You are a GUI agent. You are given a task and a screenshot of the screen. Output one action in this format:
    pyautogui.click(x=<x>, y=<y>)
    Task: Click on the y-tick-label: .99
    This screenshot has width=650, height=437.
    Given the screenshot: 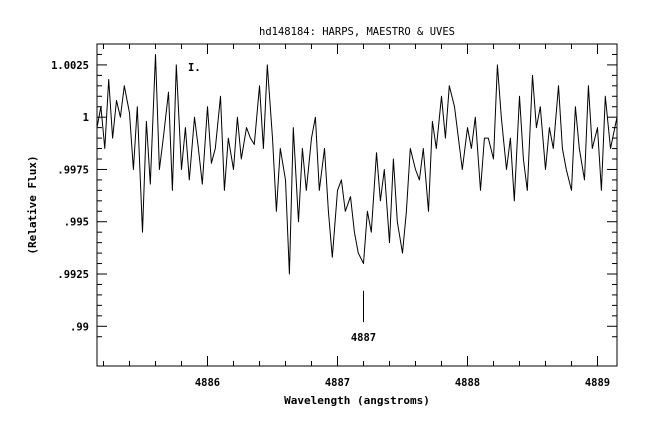 What is the action you would take?
    pyautogui.click(x=79, y=327)
    